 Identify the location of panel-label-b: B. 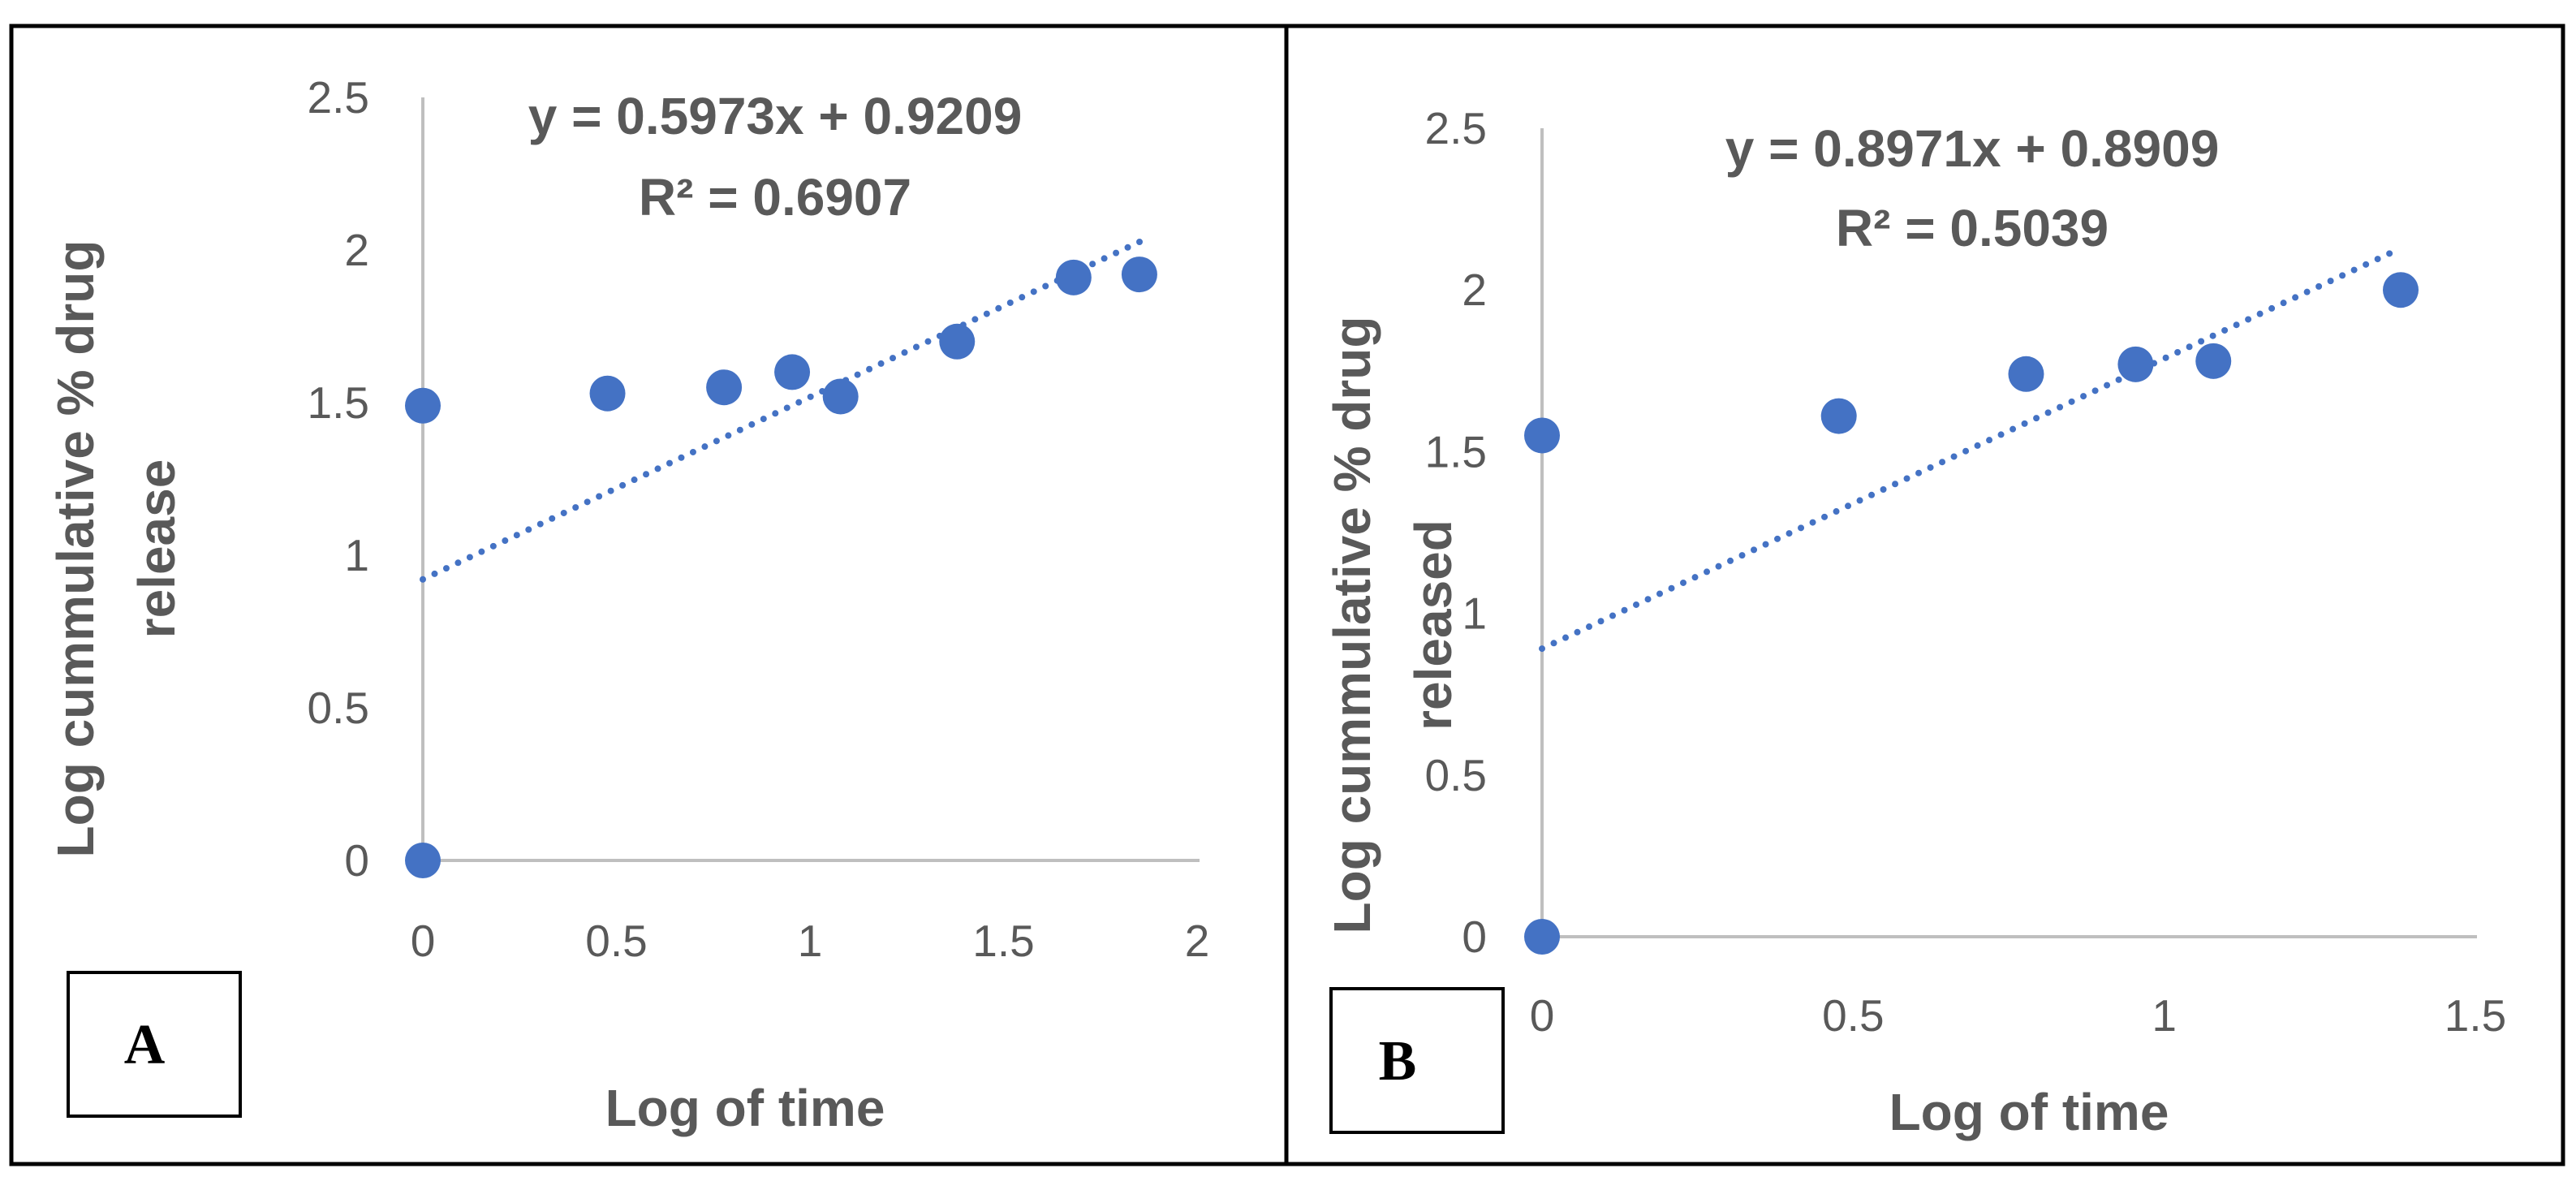
(1398, 1062).